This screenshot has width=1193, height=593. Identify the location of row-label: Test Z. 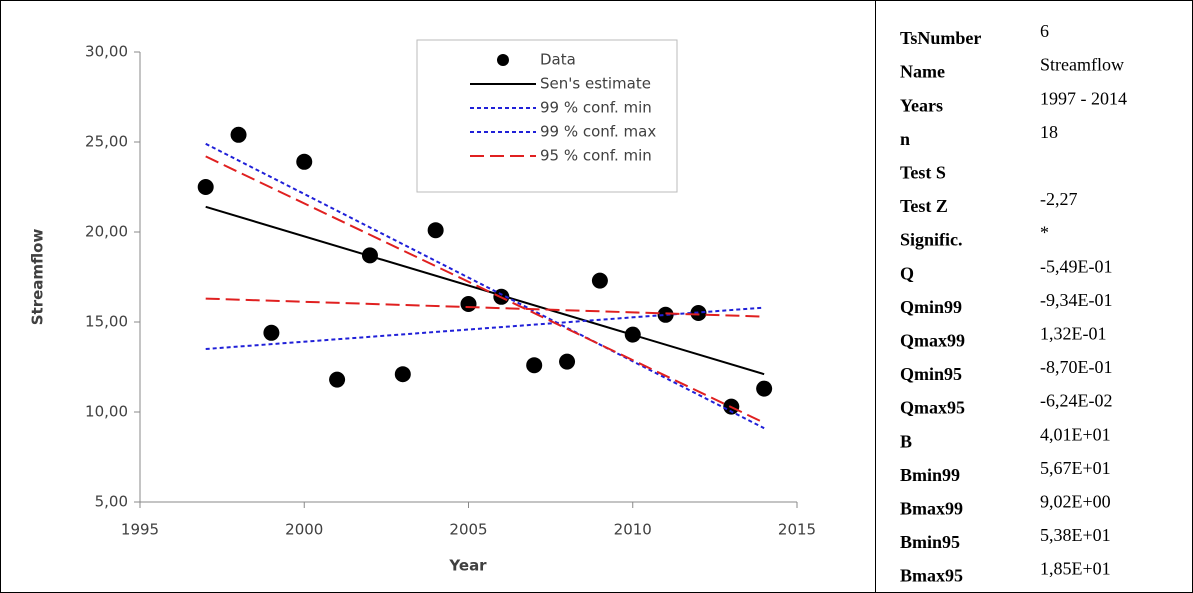
(924, 206).